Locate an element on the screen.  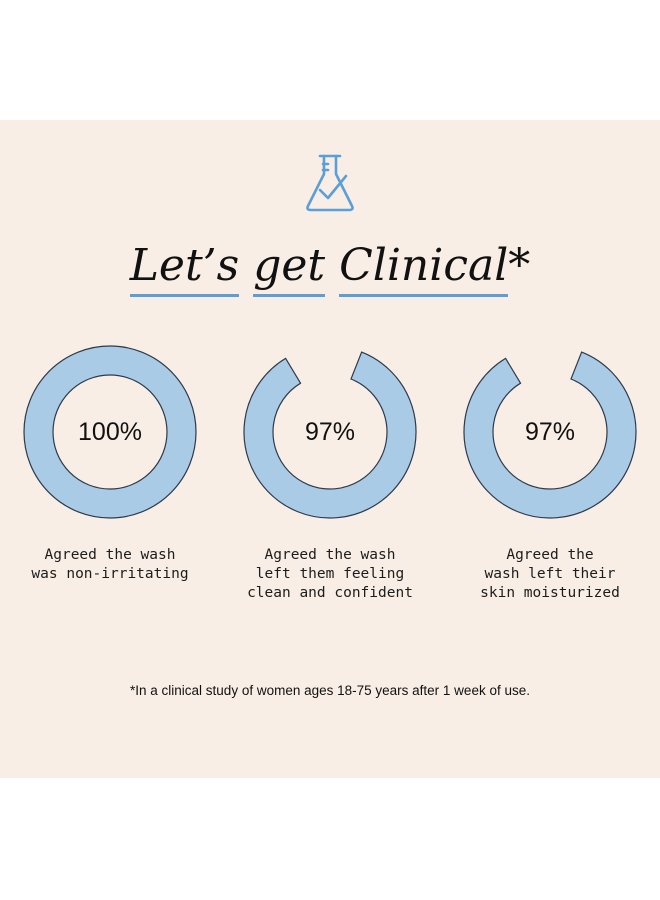
stat-caption: Agreed the wash was non-irritating is located at coordinates (110, 565).